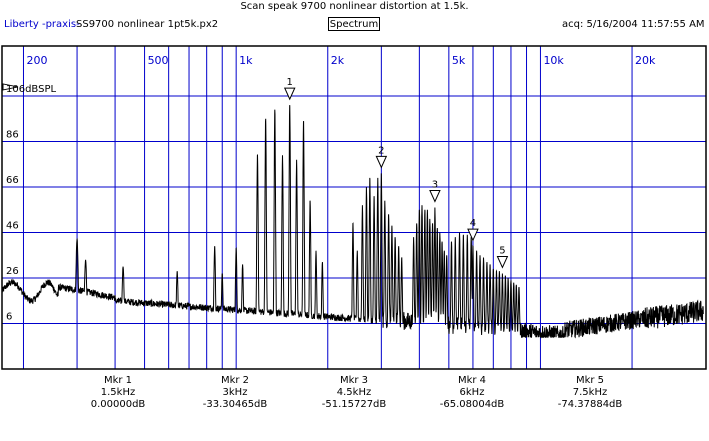  Describe the element at coordinates (354, 404) in the screenshot. I see `marker-readout-rel: -51.15727dB` at that location.